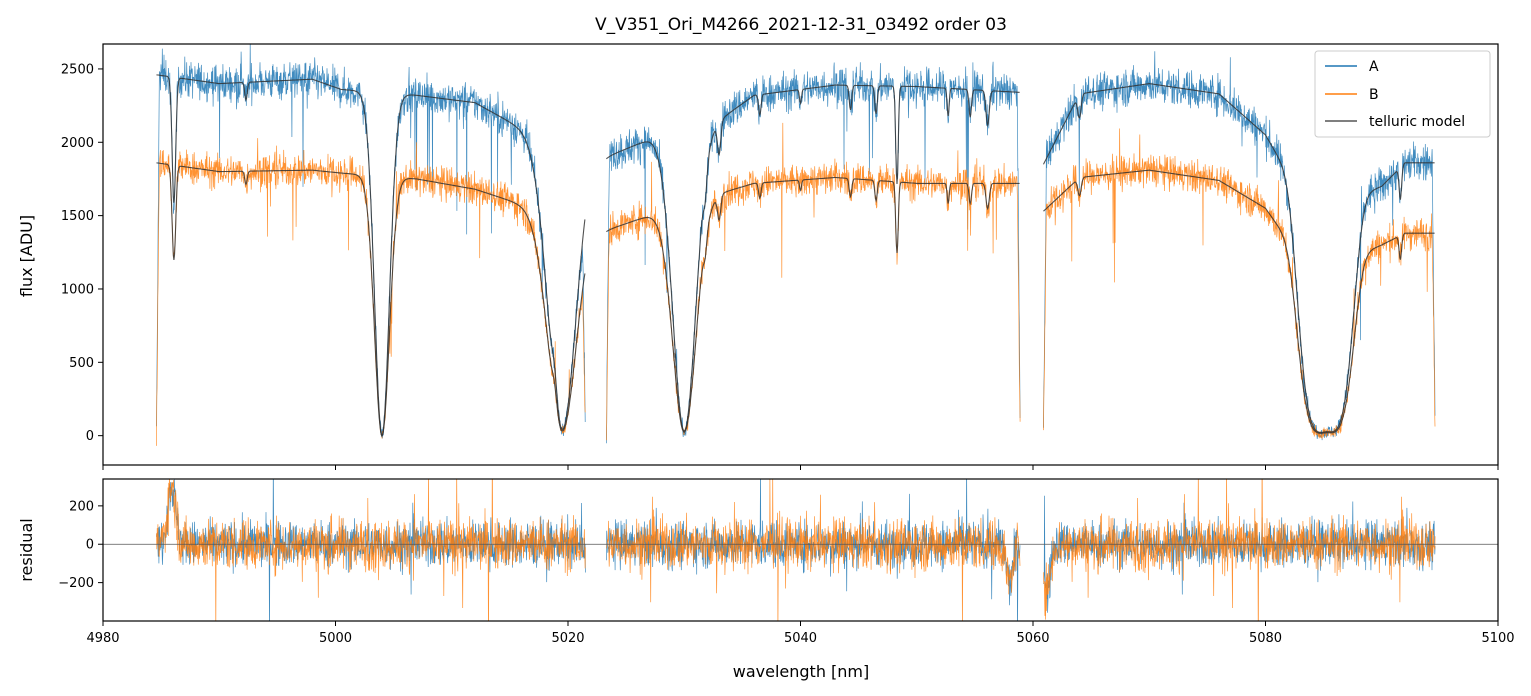  I want to click on x-tick-label-5080: 5080, so click(1265, 638).